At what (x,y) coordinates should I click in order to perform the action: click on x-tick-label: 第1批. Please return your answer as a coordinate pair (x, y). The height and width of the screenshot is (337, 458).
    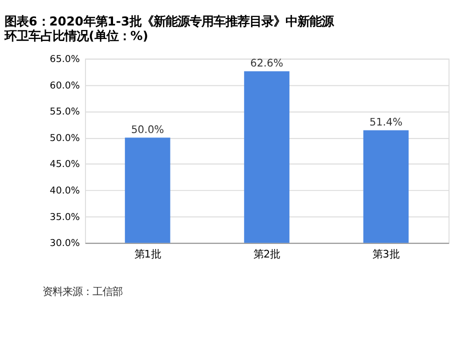
    Looking at the image, I should click on (147, 254).